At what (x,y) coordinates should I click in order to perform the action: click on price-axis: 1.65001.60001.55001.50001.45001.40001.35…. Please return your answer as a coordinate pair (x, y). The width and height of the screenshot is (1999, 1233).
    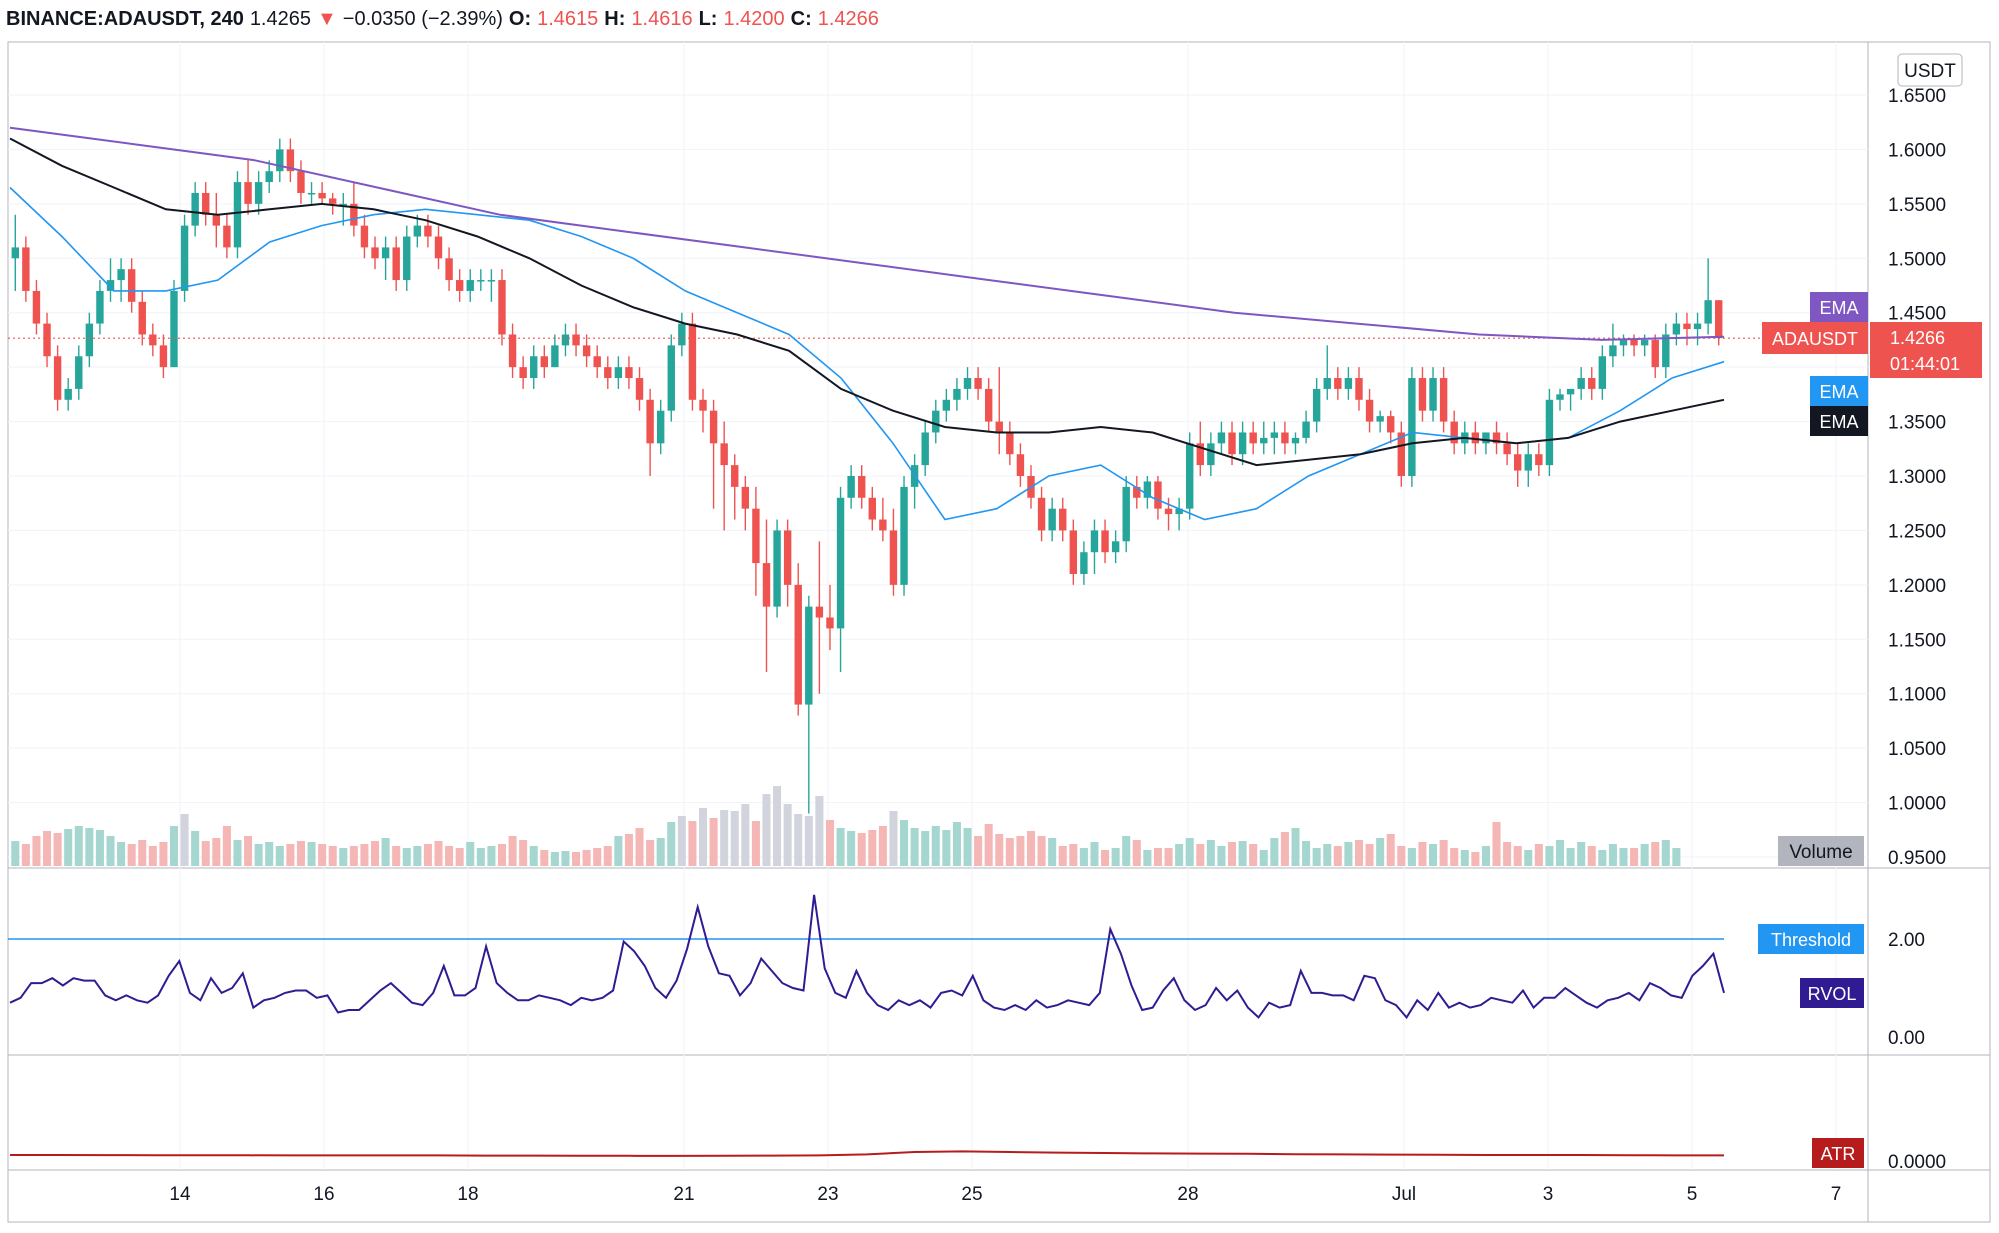
    Looking at the image, I should click on (1917, 629).